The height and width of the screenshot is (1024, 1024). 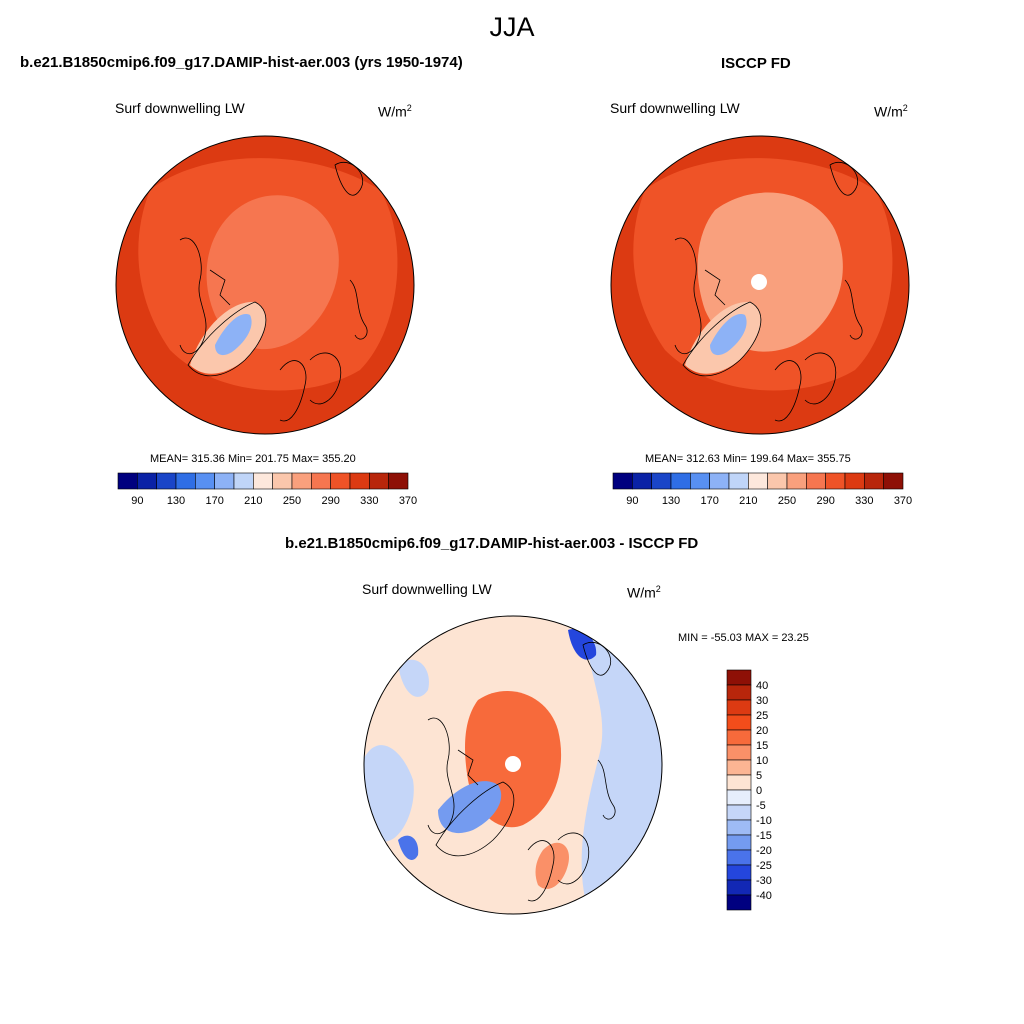 I want to click on diff-colorbar: 40 30 25 20 15 10 5 0 -5 -10 -15 -20 -25 -30 -40, so click(x=749, y=790).